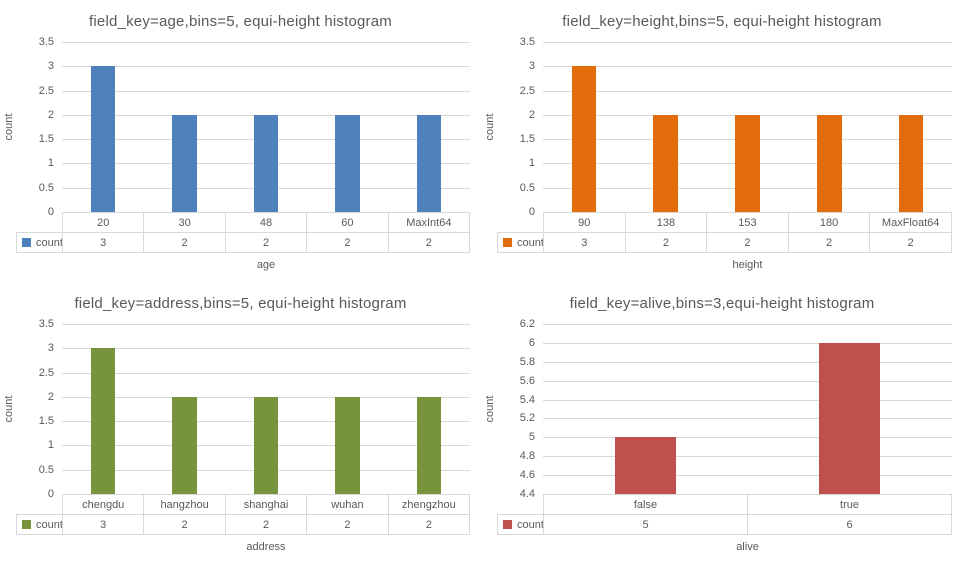  I want to click on category-cell: 60, so click(347, 223).